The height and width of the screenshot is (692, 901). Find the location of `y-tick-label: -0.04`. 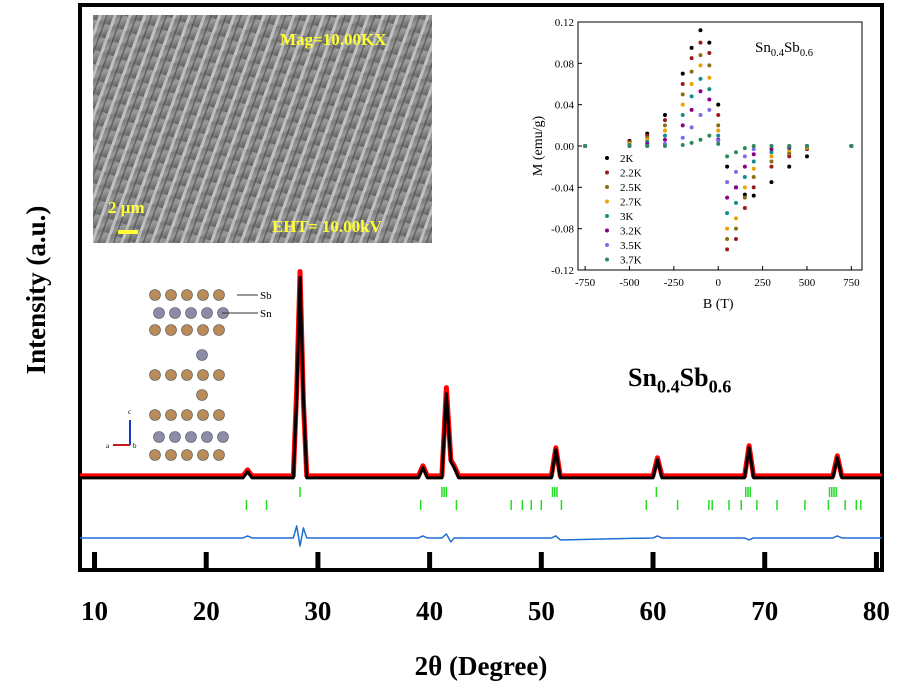

y-tick-label: -0.04 is located at coordinates (562, 188).